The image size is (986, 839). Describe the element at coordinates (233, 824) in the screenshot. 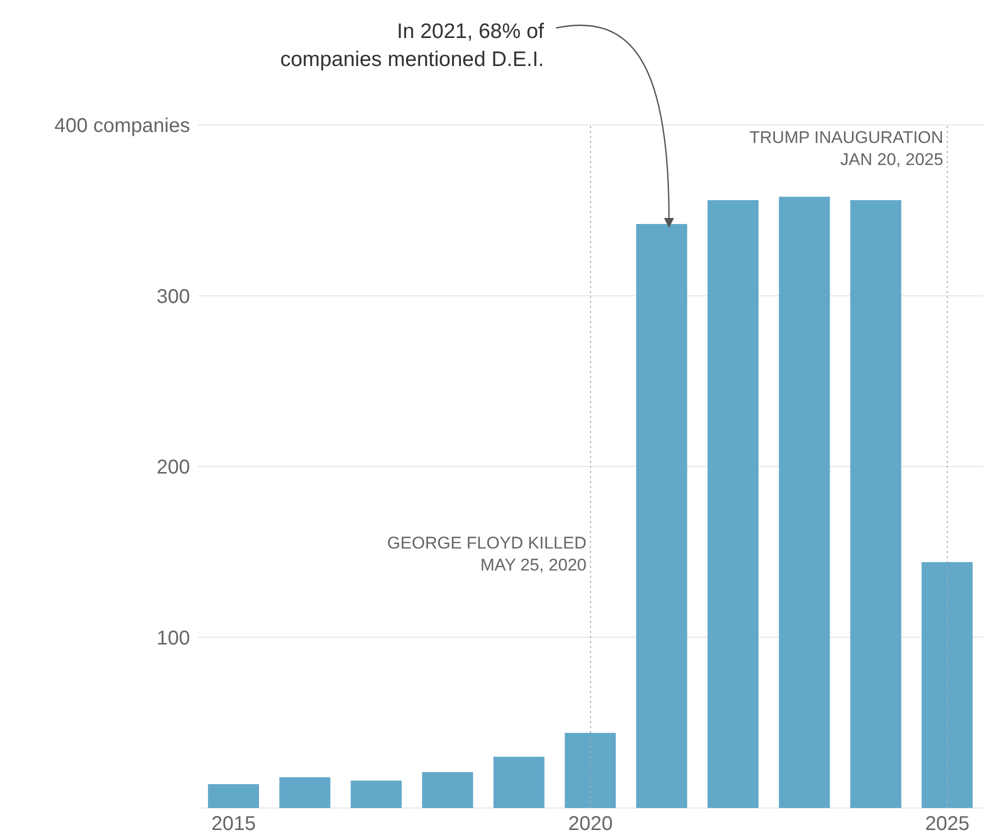

I see `x-tick-label: 2015` at that location.